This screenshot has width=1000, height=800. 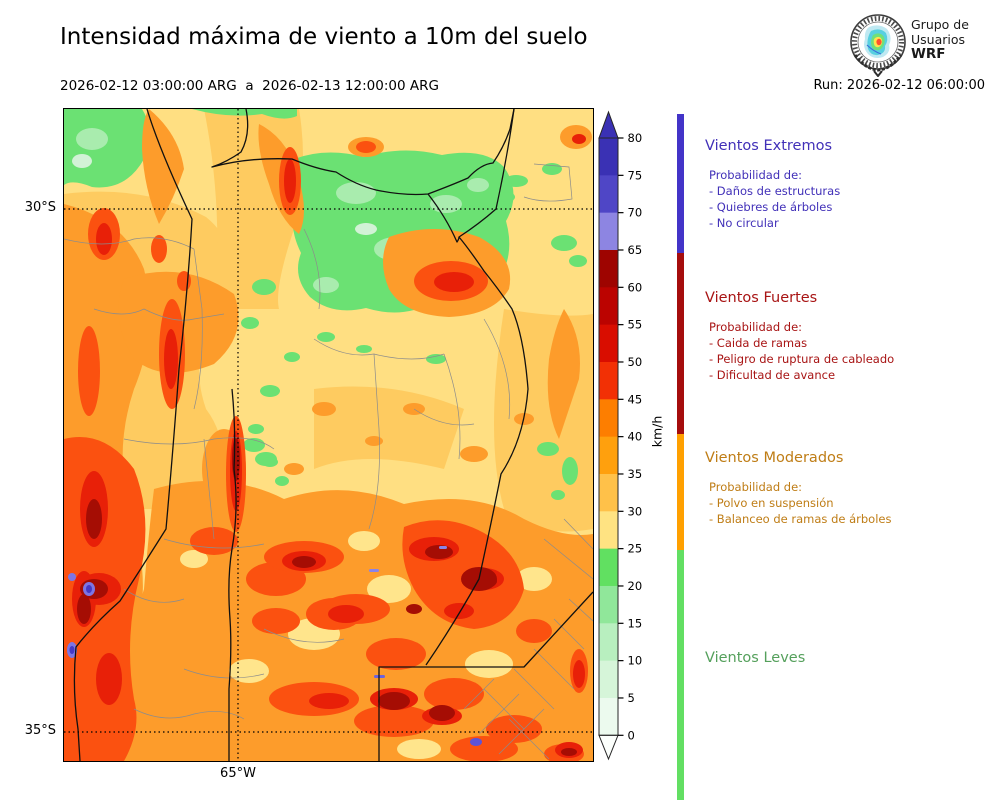 What do you see at coordinates (635, 325) in the screenshot?
I see `colorbar-tick-label: 55` at bounding box center [635, 325].